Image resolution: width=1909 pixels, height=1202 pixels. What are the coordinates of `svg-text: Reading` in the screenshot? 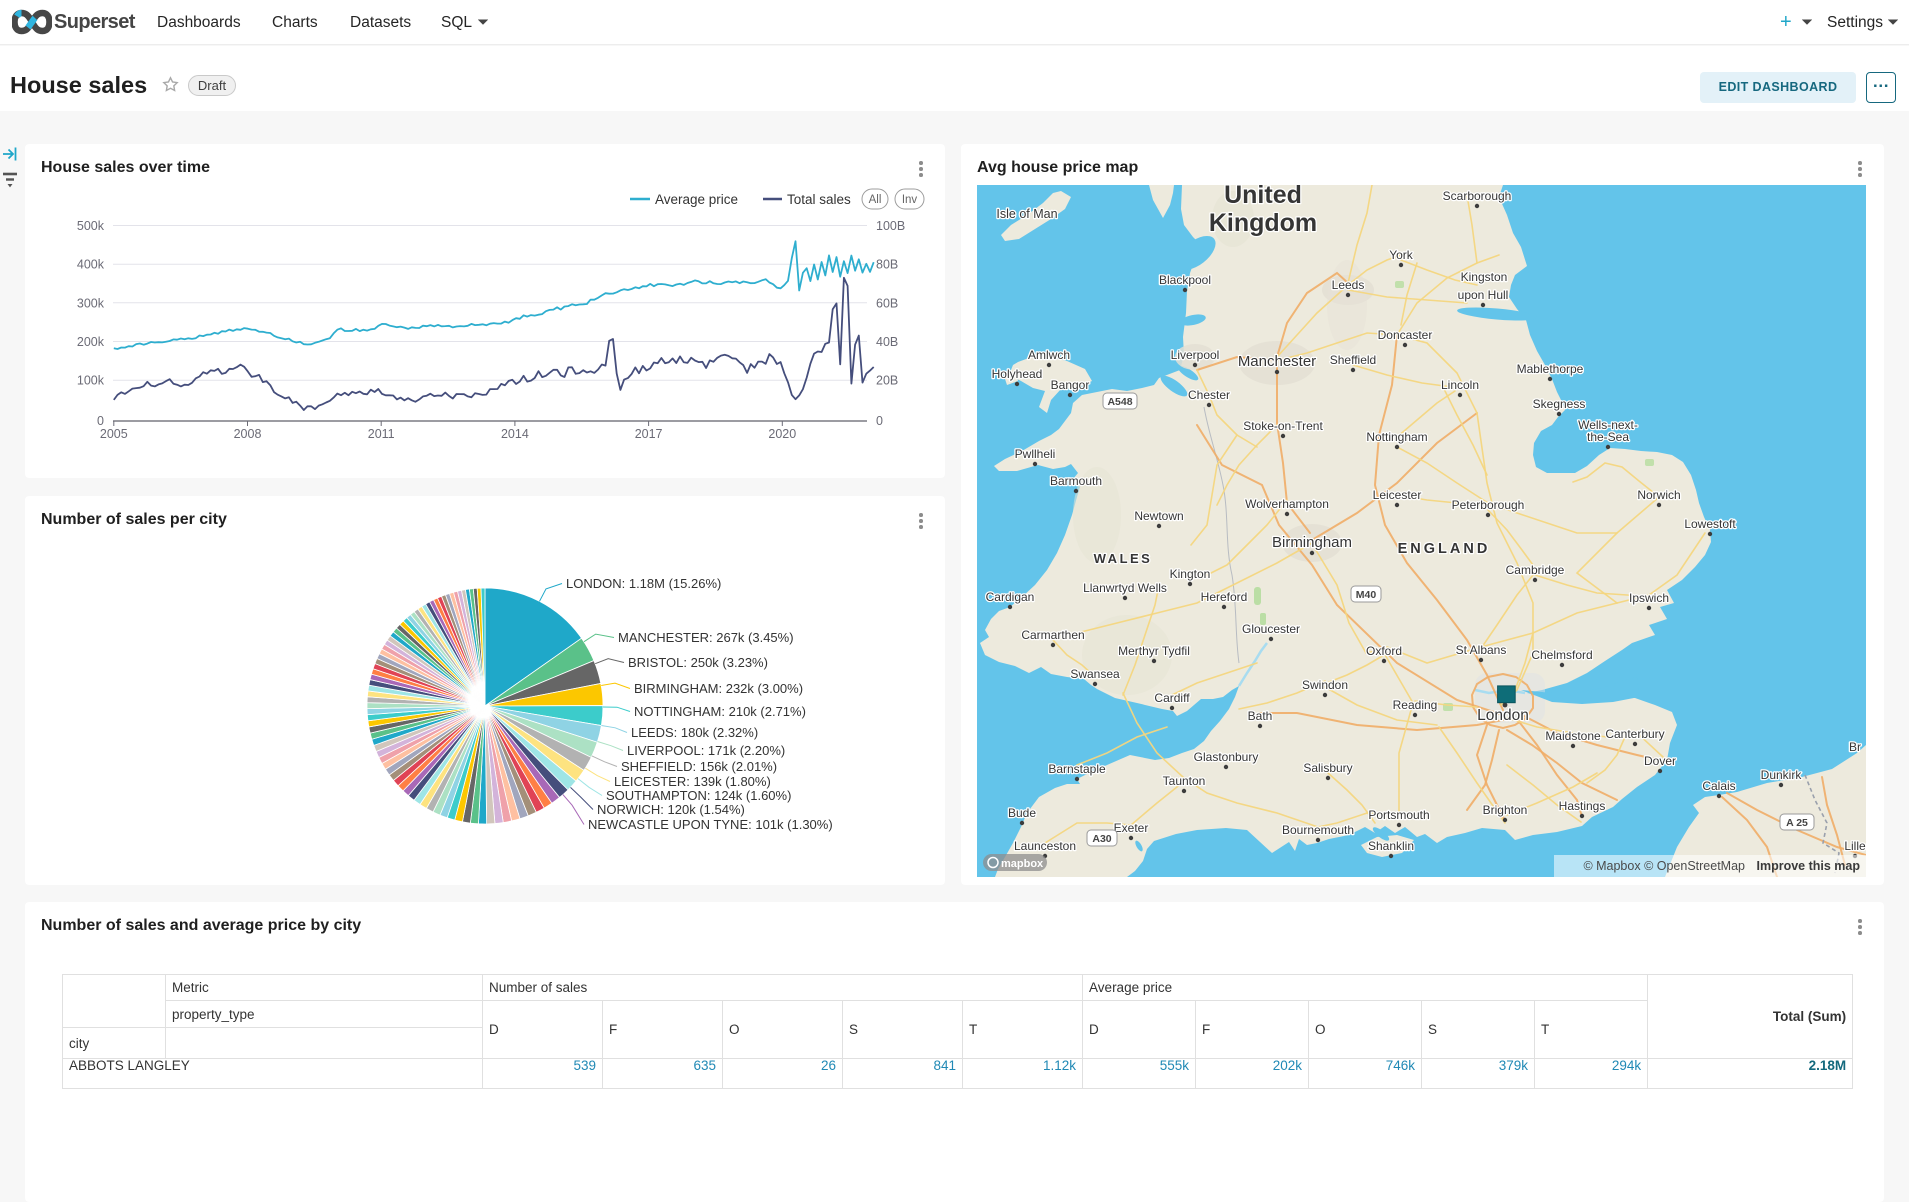 It's located at (1415, 705).